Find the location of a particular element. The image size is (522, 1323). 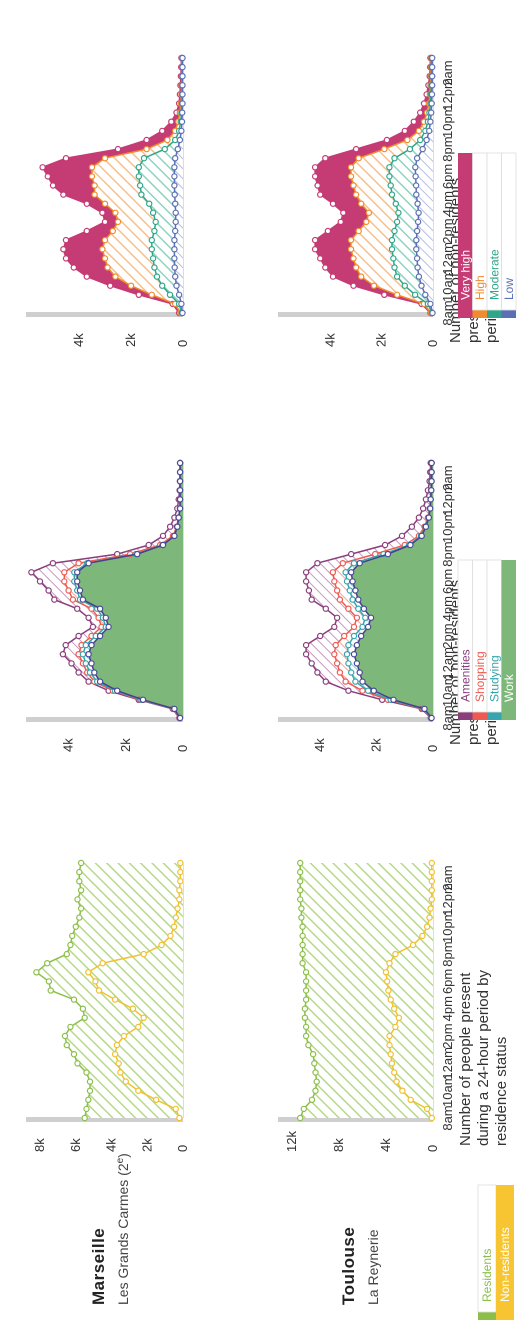

district-superscript: e is located at coordinates (120, 1160).